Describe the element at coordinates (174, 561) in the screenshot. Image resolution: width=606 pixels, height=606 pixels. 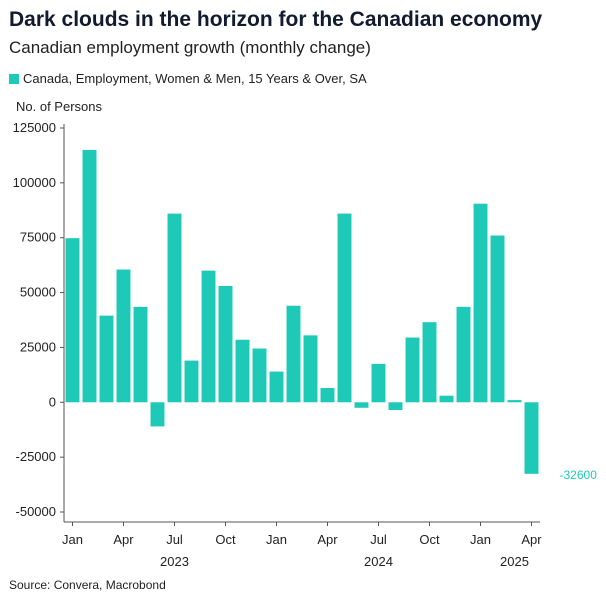
I see `x-year-label: 2023` at that location.